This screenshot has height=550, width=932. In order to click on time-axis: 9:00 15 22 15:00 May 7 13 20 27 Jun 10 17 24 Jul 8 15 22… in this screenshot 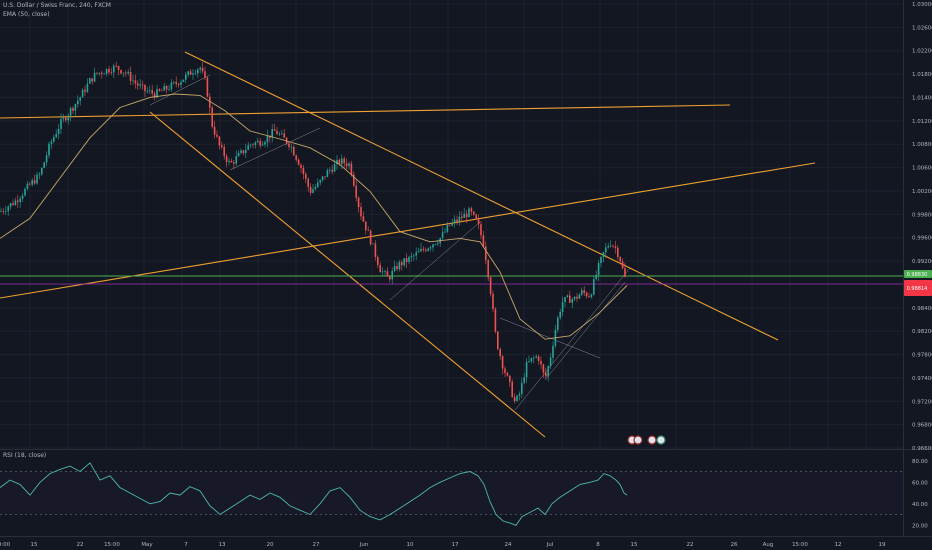, I will do `click(443, 545)`.